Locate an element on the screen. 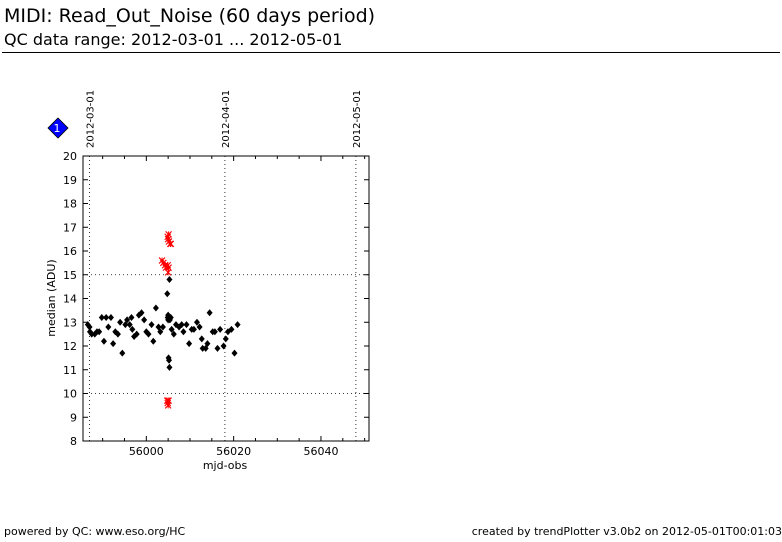  reference-lines is located at coordinates (226, 334).